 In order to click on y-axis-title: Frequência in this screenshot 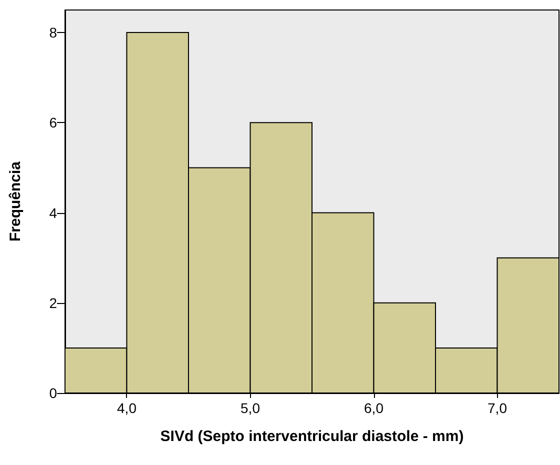, I will do `click(15, 201)`.